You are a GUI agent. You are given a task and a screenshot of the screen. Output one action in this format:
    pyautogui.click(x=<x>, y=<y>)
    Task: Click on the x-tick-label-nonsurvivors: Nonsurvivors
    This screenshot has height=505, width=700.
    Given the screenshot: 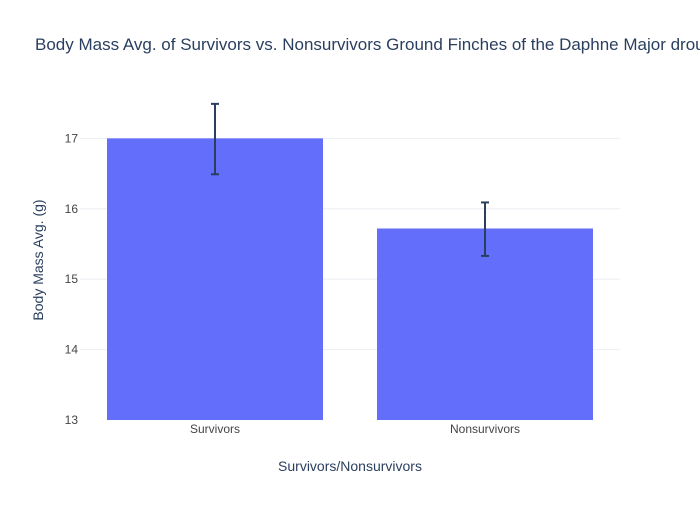 What is the action you would take?
    pyautogui.click(x=485, y=429)
    